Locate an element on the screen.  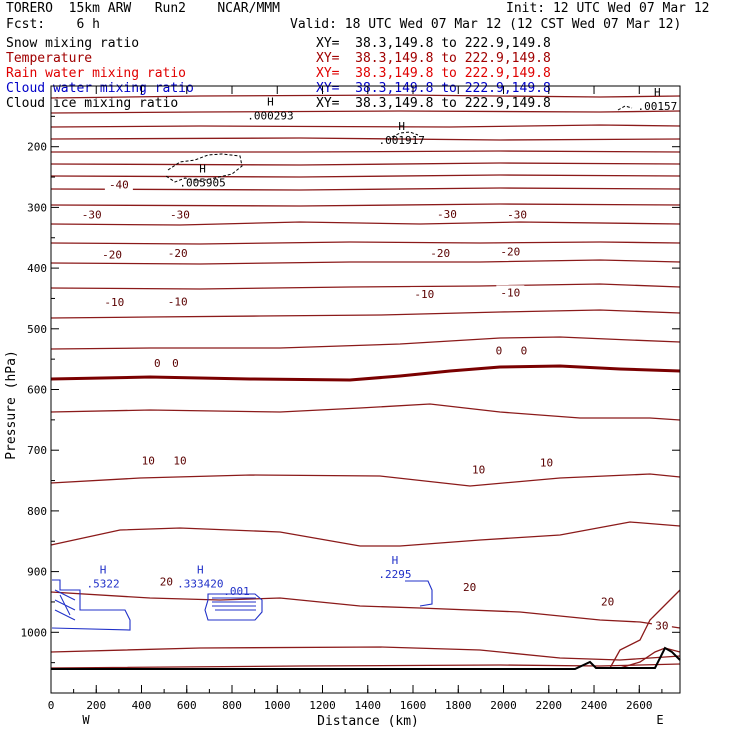
freezing-level-line is located at coordinates (365, 373).